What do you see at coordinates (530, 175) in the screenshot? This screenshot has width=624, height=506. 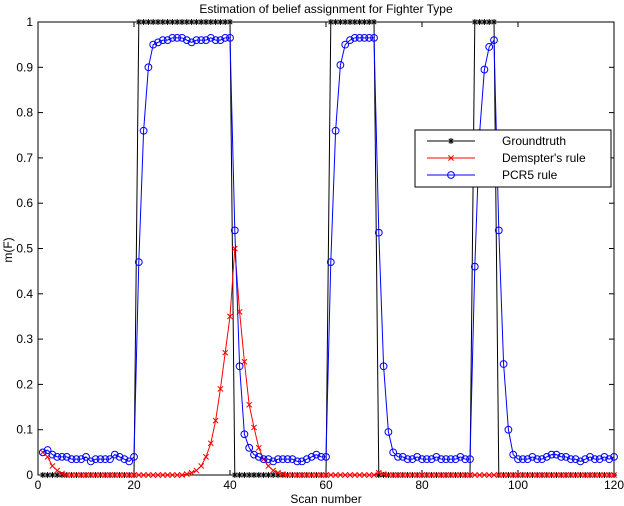 I see `legend-label-pcr5: PCR5 rule` at bounding box center [530, 175].